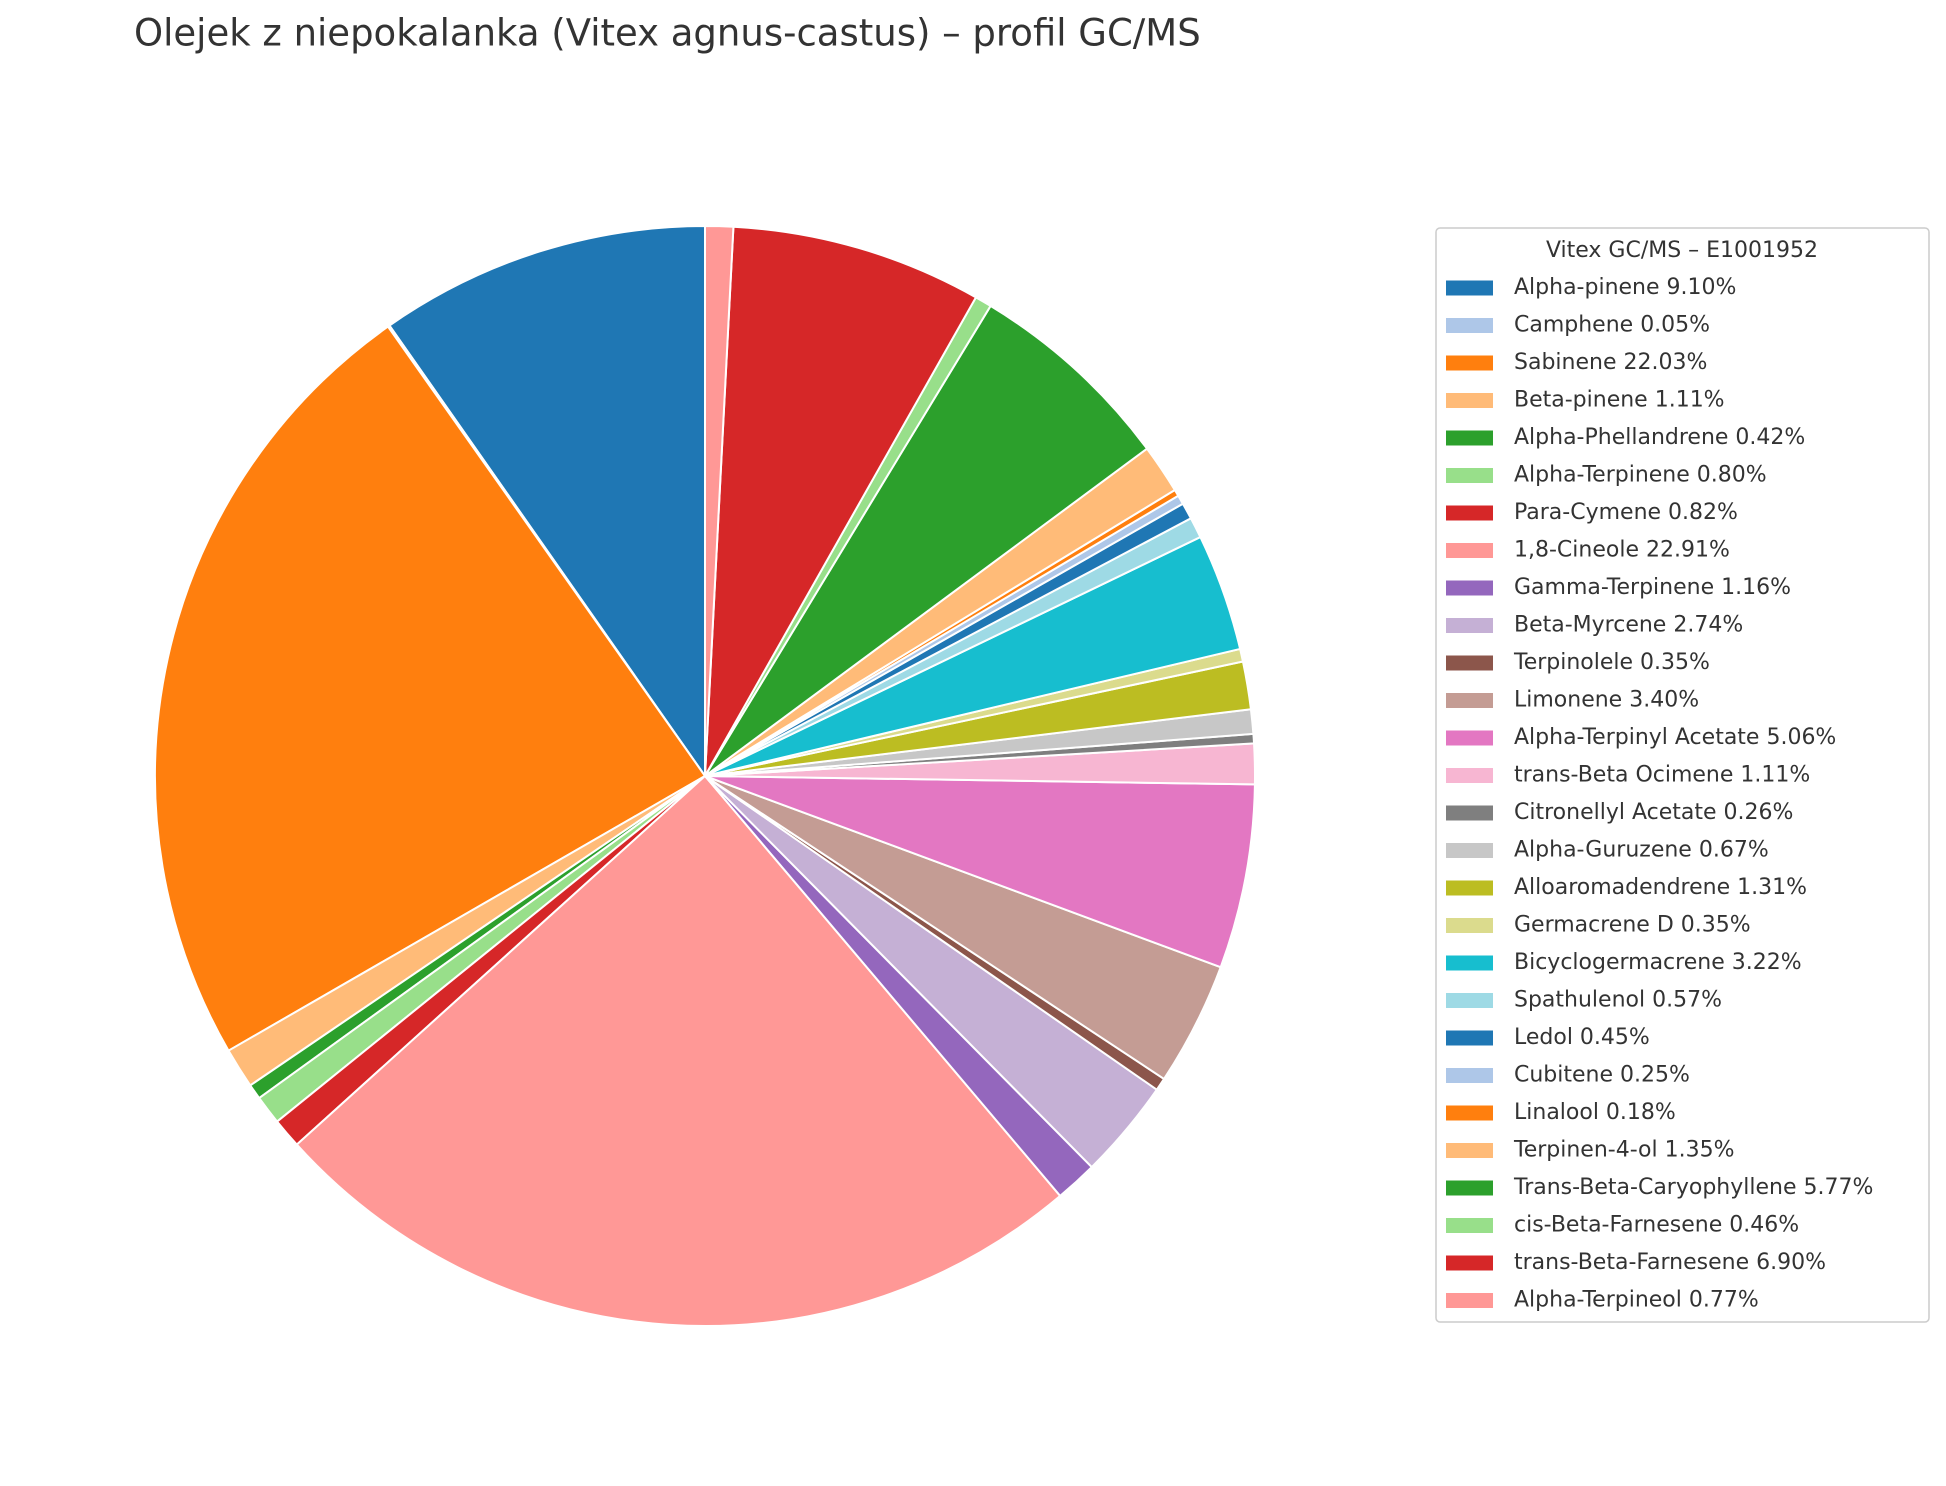 The height and width of the screenshot is (1486, 1946). What do you see at coordinates (1611, 662) in the screenshot?
I see `legend-label: Terpinolele 0.35%` at bounding box center [1611, 662].